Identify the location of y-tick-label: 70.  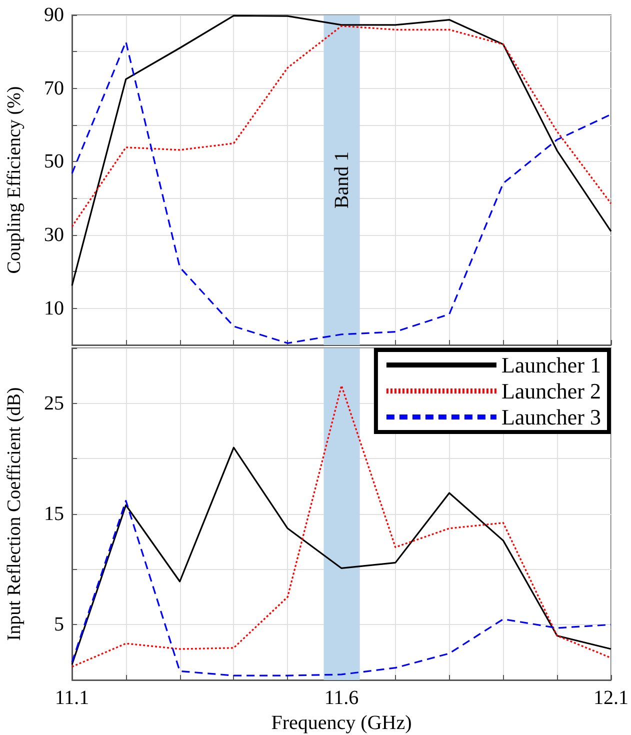
(54, 88).